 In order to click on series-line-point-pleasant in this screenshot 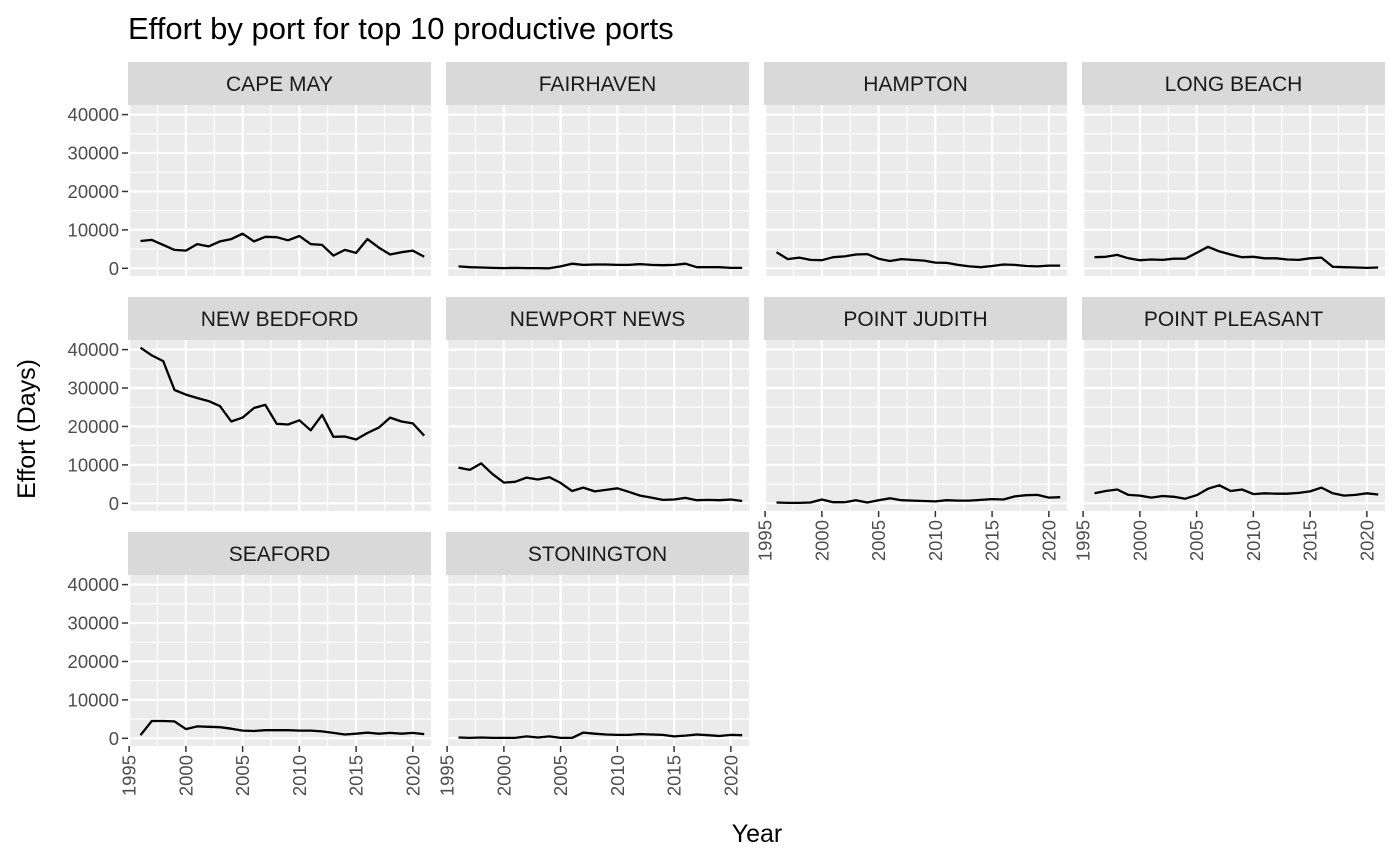, I will do `click(1236, 492)`.